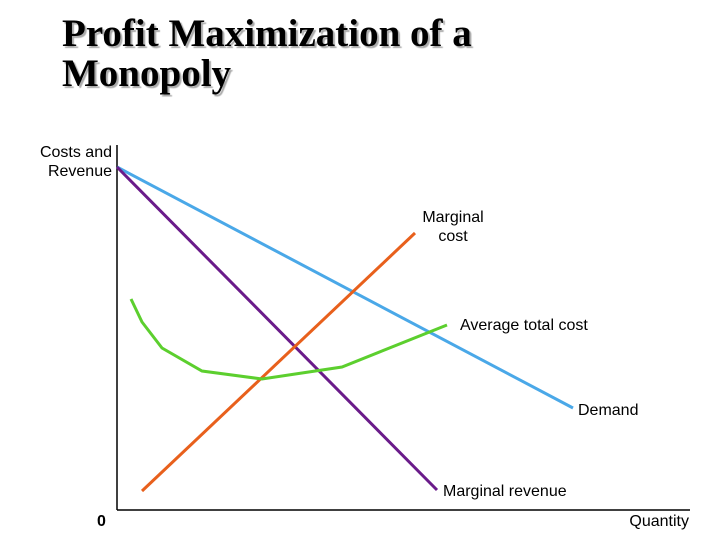 This screenshot has height=540, width=720. Describe the element at coordinates (101, 521) in the screenshot. I see `origin-label: 0` at that location.